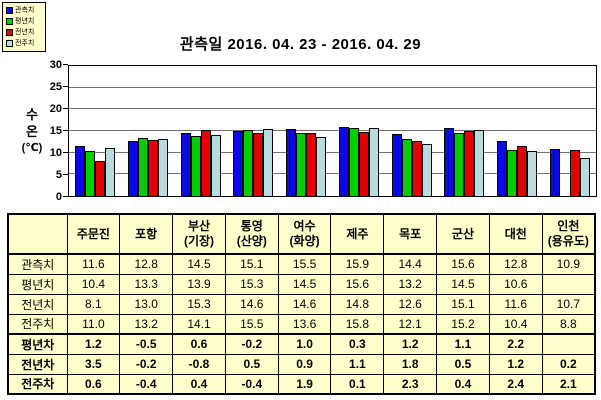 The image size is (601, 400). Describe the element at coordinates (55, 131) in the screenshot. I see `y-tick-label: 15` at that location.